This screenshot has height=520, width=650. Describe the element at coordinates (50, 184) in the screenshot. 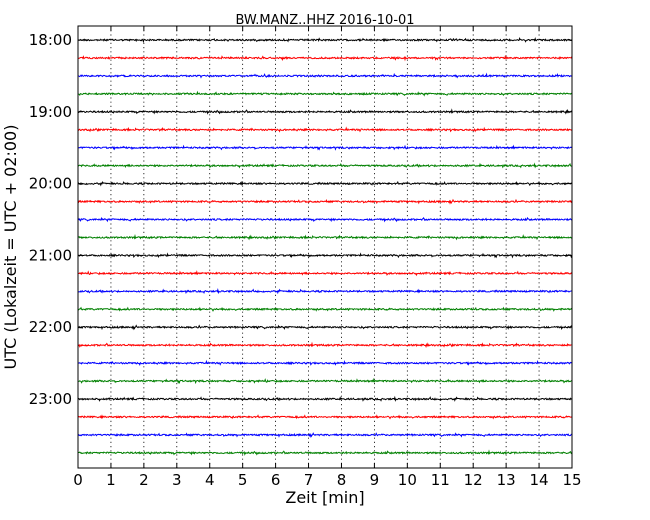

I see `y-tick-label: 20:00` at that location.